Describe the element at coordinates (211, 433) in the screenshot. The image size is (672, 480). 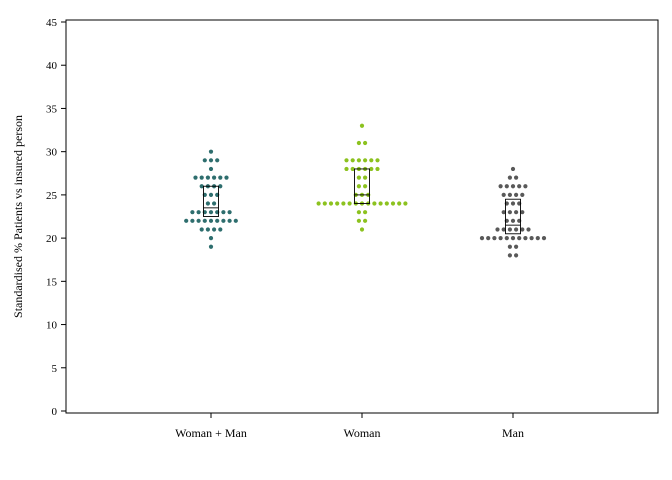
I see `x-tick-label: Woman + Man` at that location.